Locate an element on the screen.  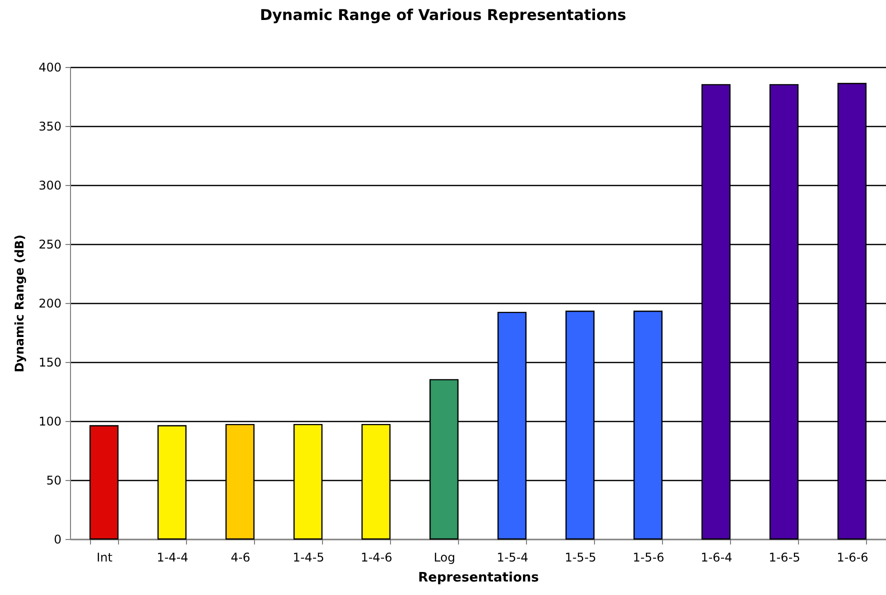
y-tick-label: 250 is located at coordinates (50, 245).